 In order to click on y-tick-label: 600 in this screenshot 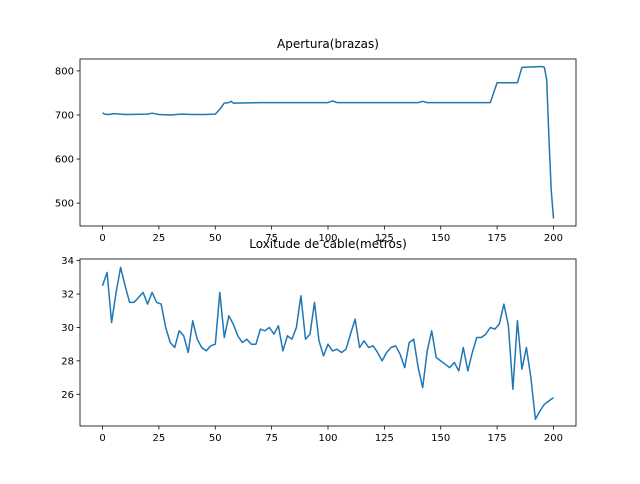, I will do `click(64, 160)`.